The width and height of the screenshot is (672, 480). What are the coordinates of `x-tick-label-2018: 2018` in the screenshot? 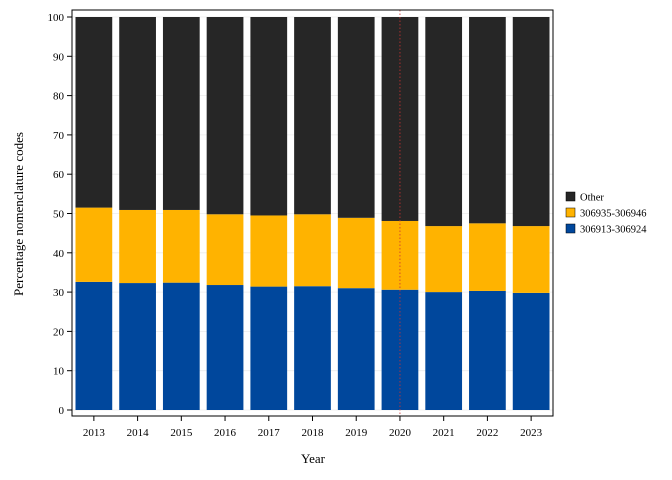 It's located at (313, 433).